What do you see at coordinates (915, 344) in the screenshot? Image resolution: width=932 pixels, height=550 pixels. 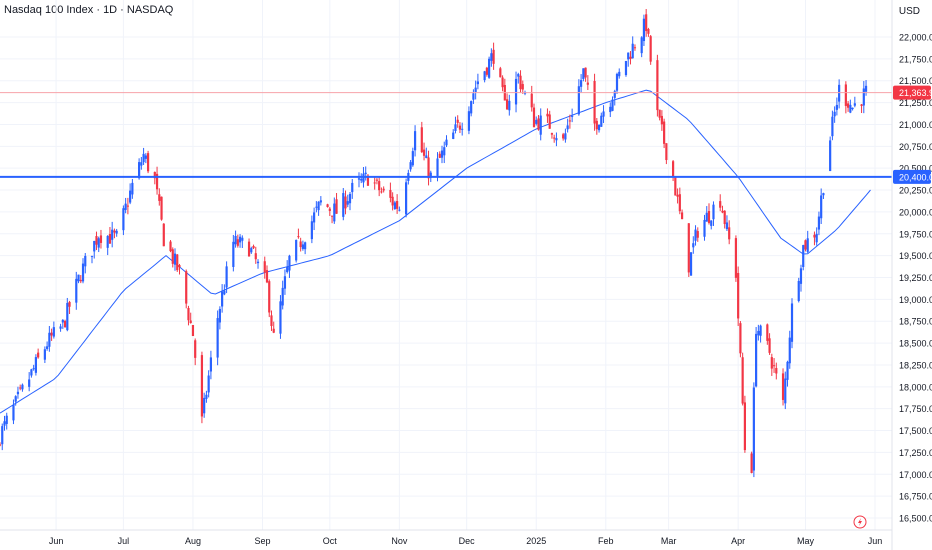 I see `y-tick-label: 18,500.00` at bounding box center [915, 344].